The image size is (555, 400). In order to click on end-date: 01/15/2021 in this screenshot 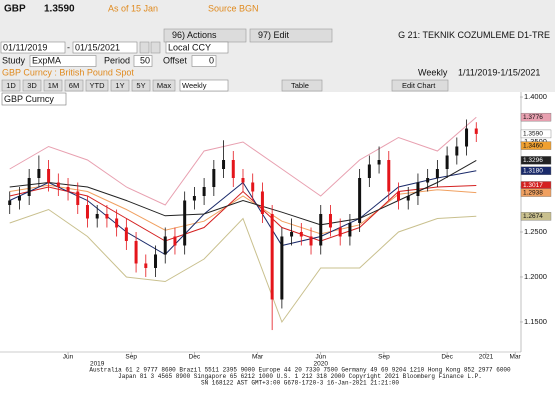, I will do `click(97, 47)`.